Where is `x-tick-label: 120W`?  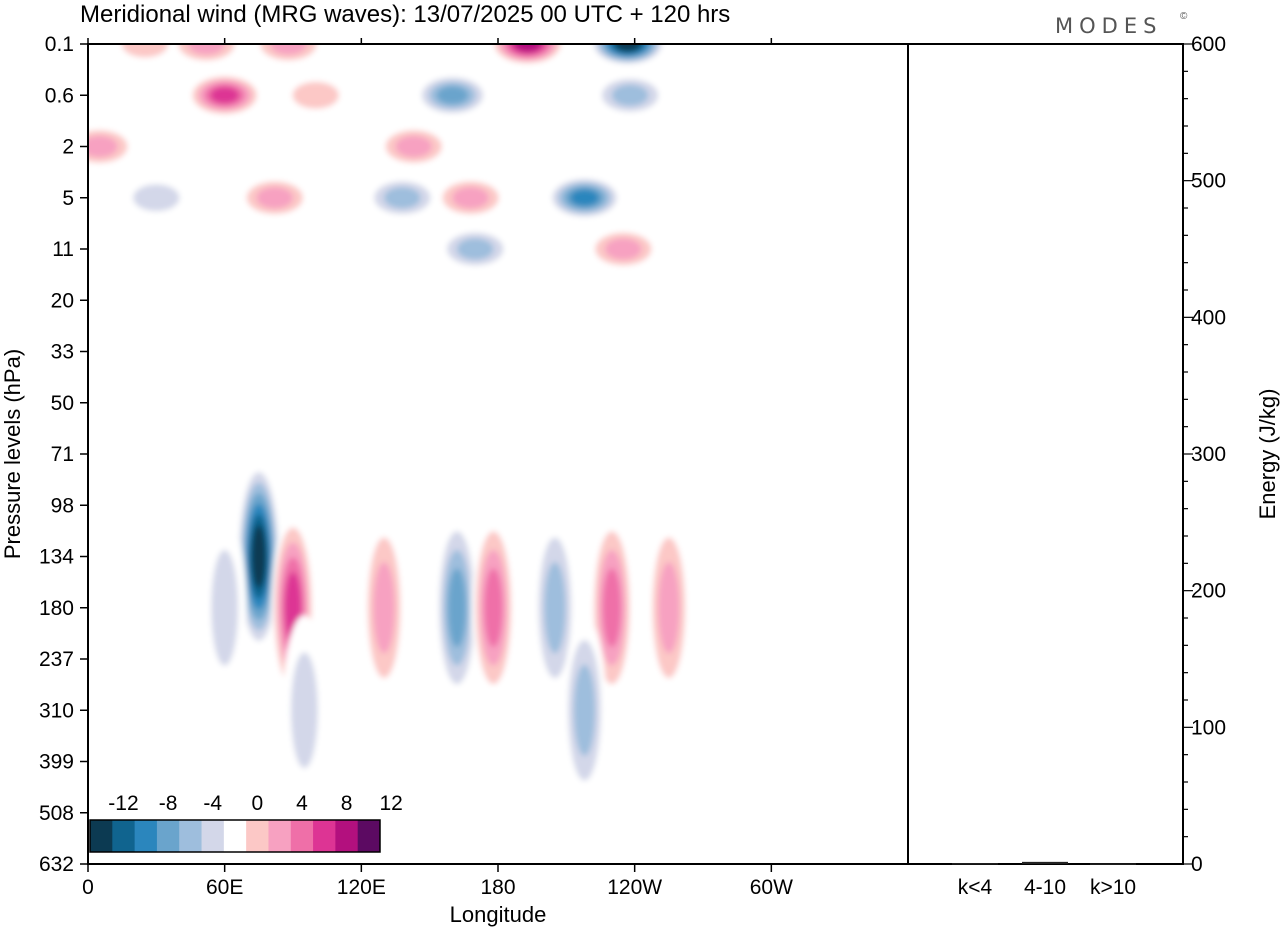
x-tick-label: 120W is located at coordinates (634, 887).